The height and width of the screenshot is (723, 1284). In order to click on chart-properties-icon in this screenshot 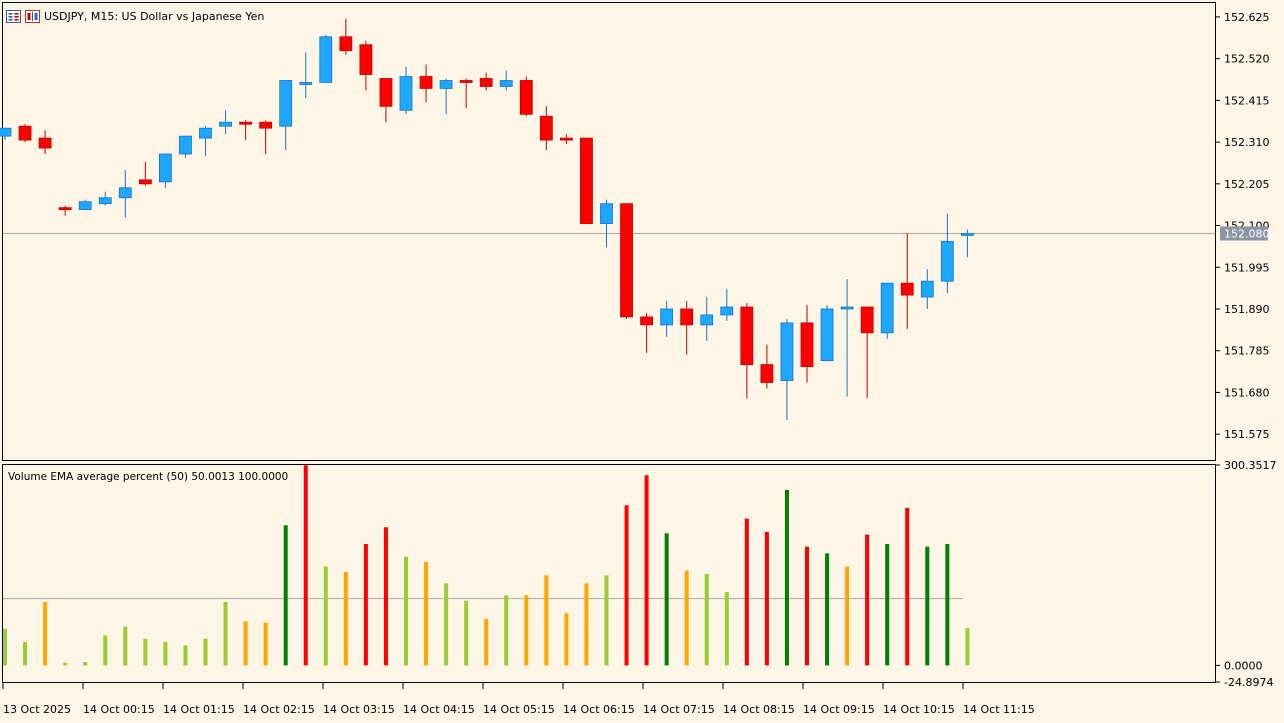, I will do `click(13, 16)`.